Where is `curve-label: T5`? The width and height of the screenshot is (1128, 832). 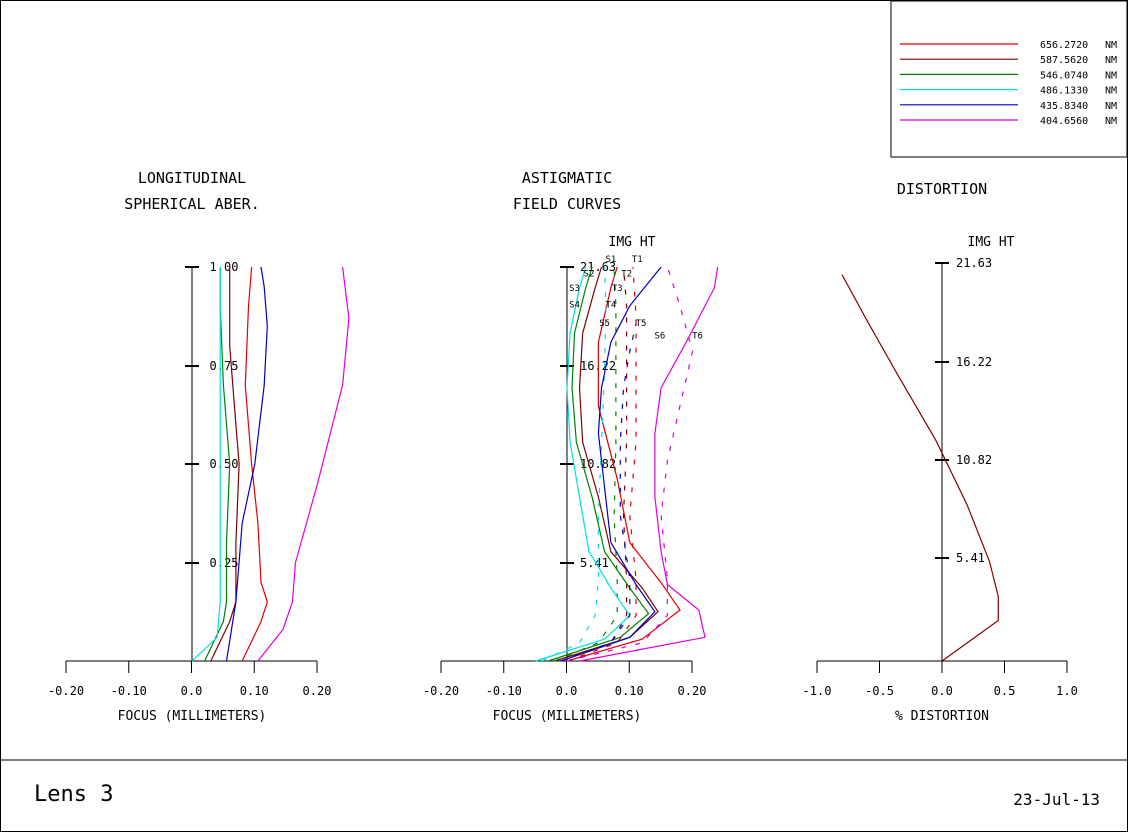
curve-label: T5 is located at coordinates (641, 324).